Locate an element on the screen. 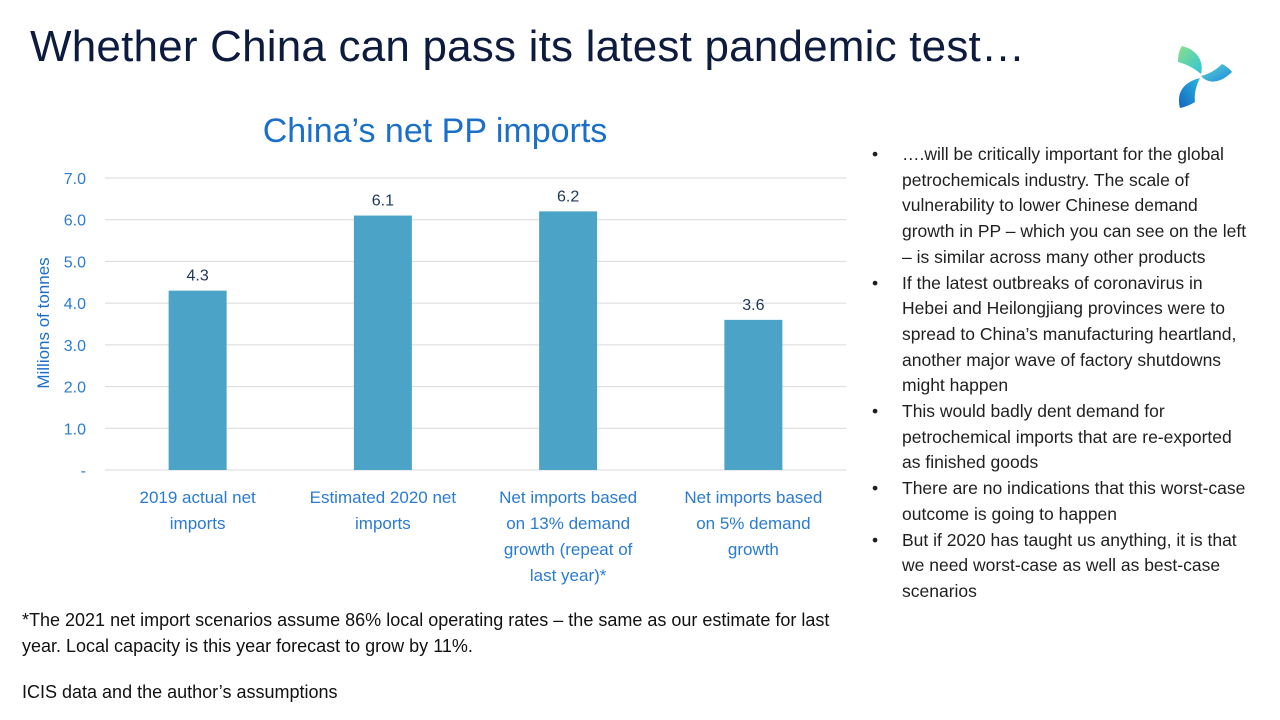 This screenshot has width=1280, height=720. y-tick-label: 5.0 is located at coordinates (75, 262).